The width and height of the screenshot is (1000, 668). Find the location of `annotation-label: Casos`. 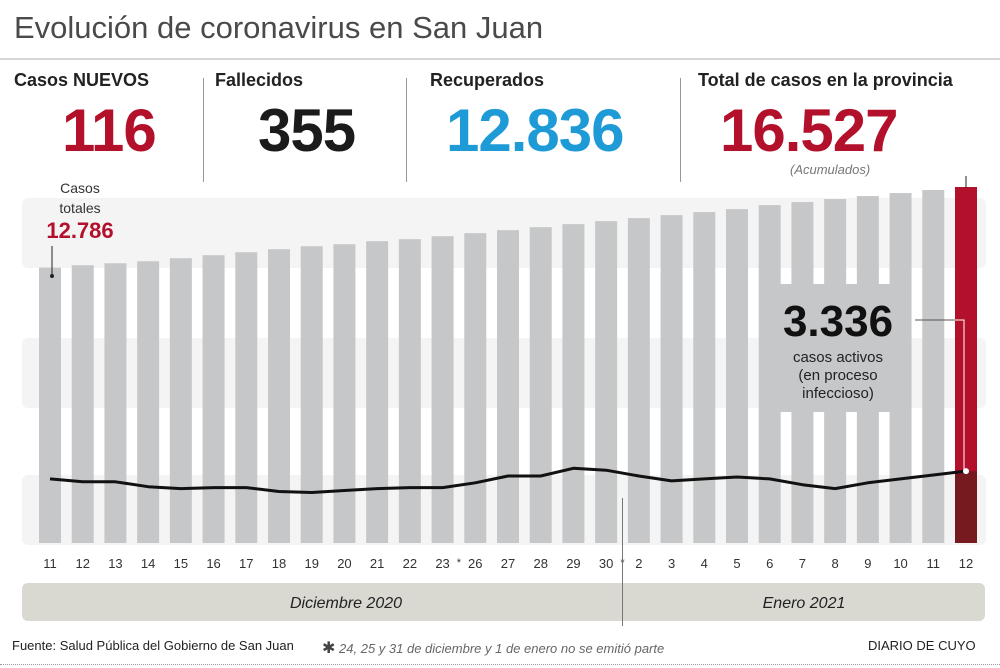

annotation-label: Casos is located at coordinates (80, 188).